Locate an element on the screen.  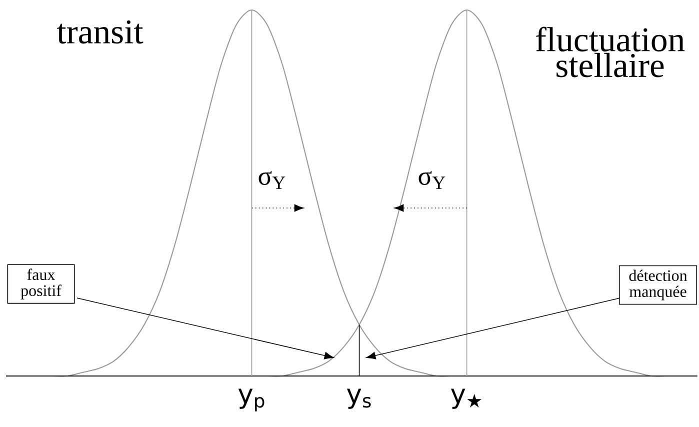
x-tick-label: y$_{s}$ is located at coordinates (358, 398).